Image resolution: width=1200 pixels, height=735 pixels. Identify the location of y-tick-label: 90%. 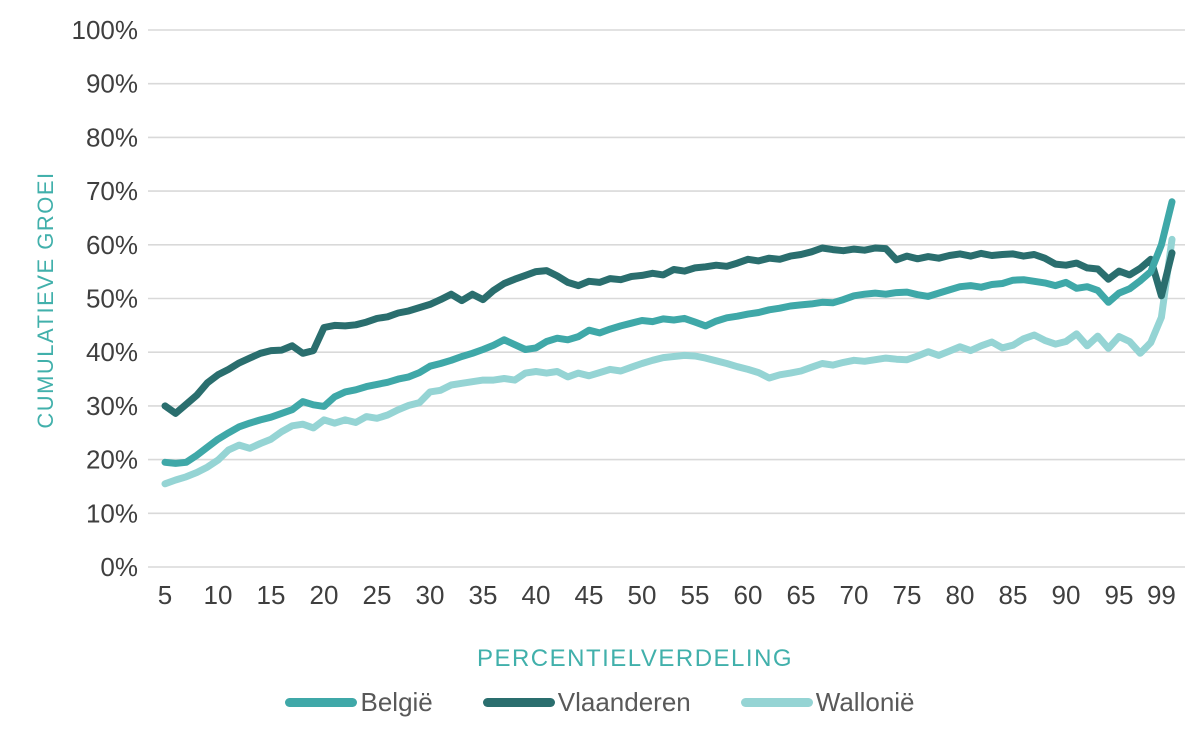
(112, 84).